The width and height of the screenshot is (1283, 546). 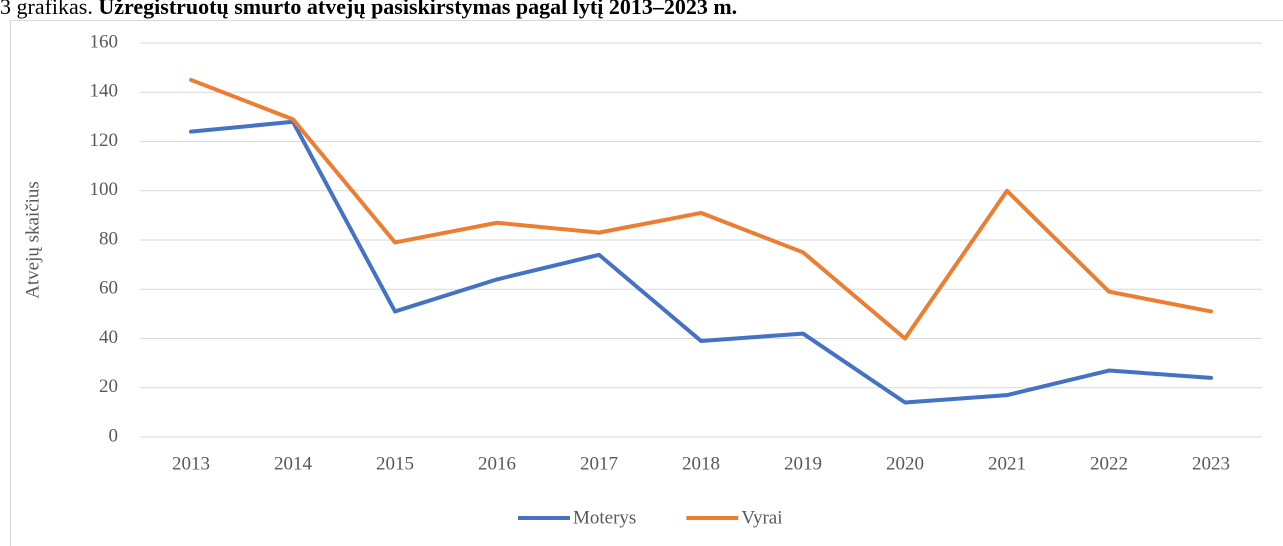 I want to click on y-tick-label: 120, so click(x=104, y=140).